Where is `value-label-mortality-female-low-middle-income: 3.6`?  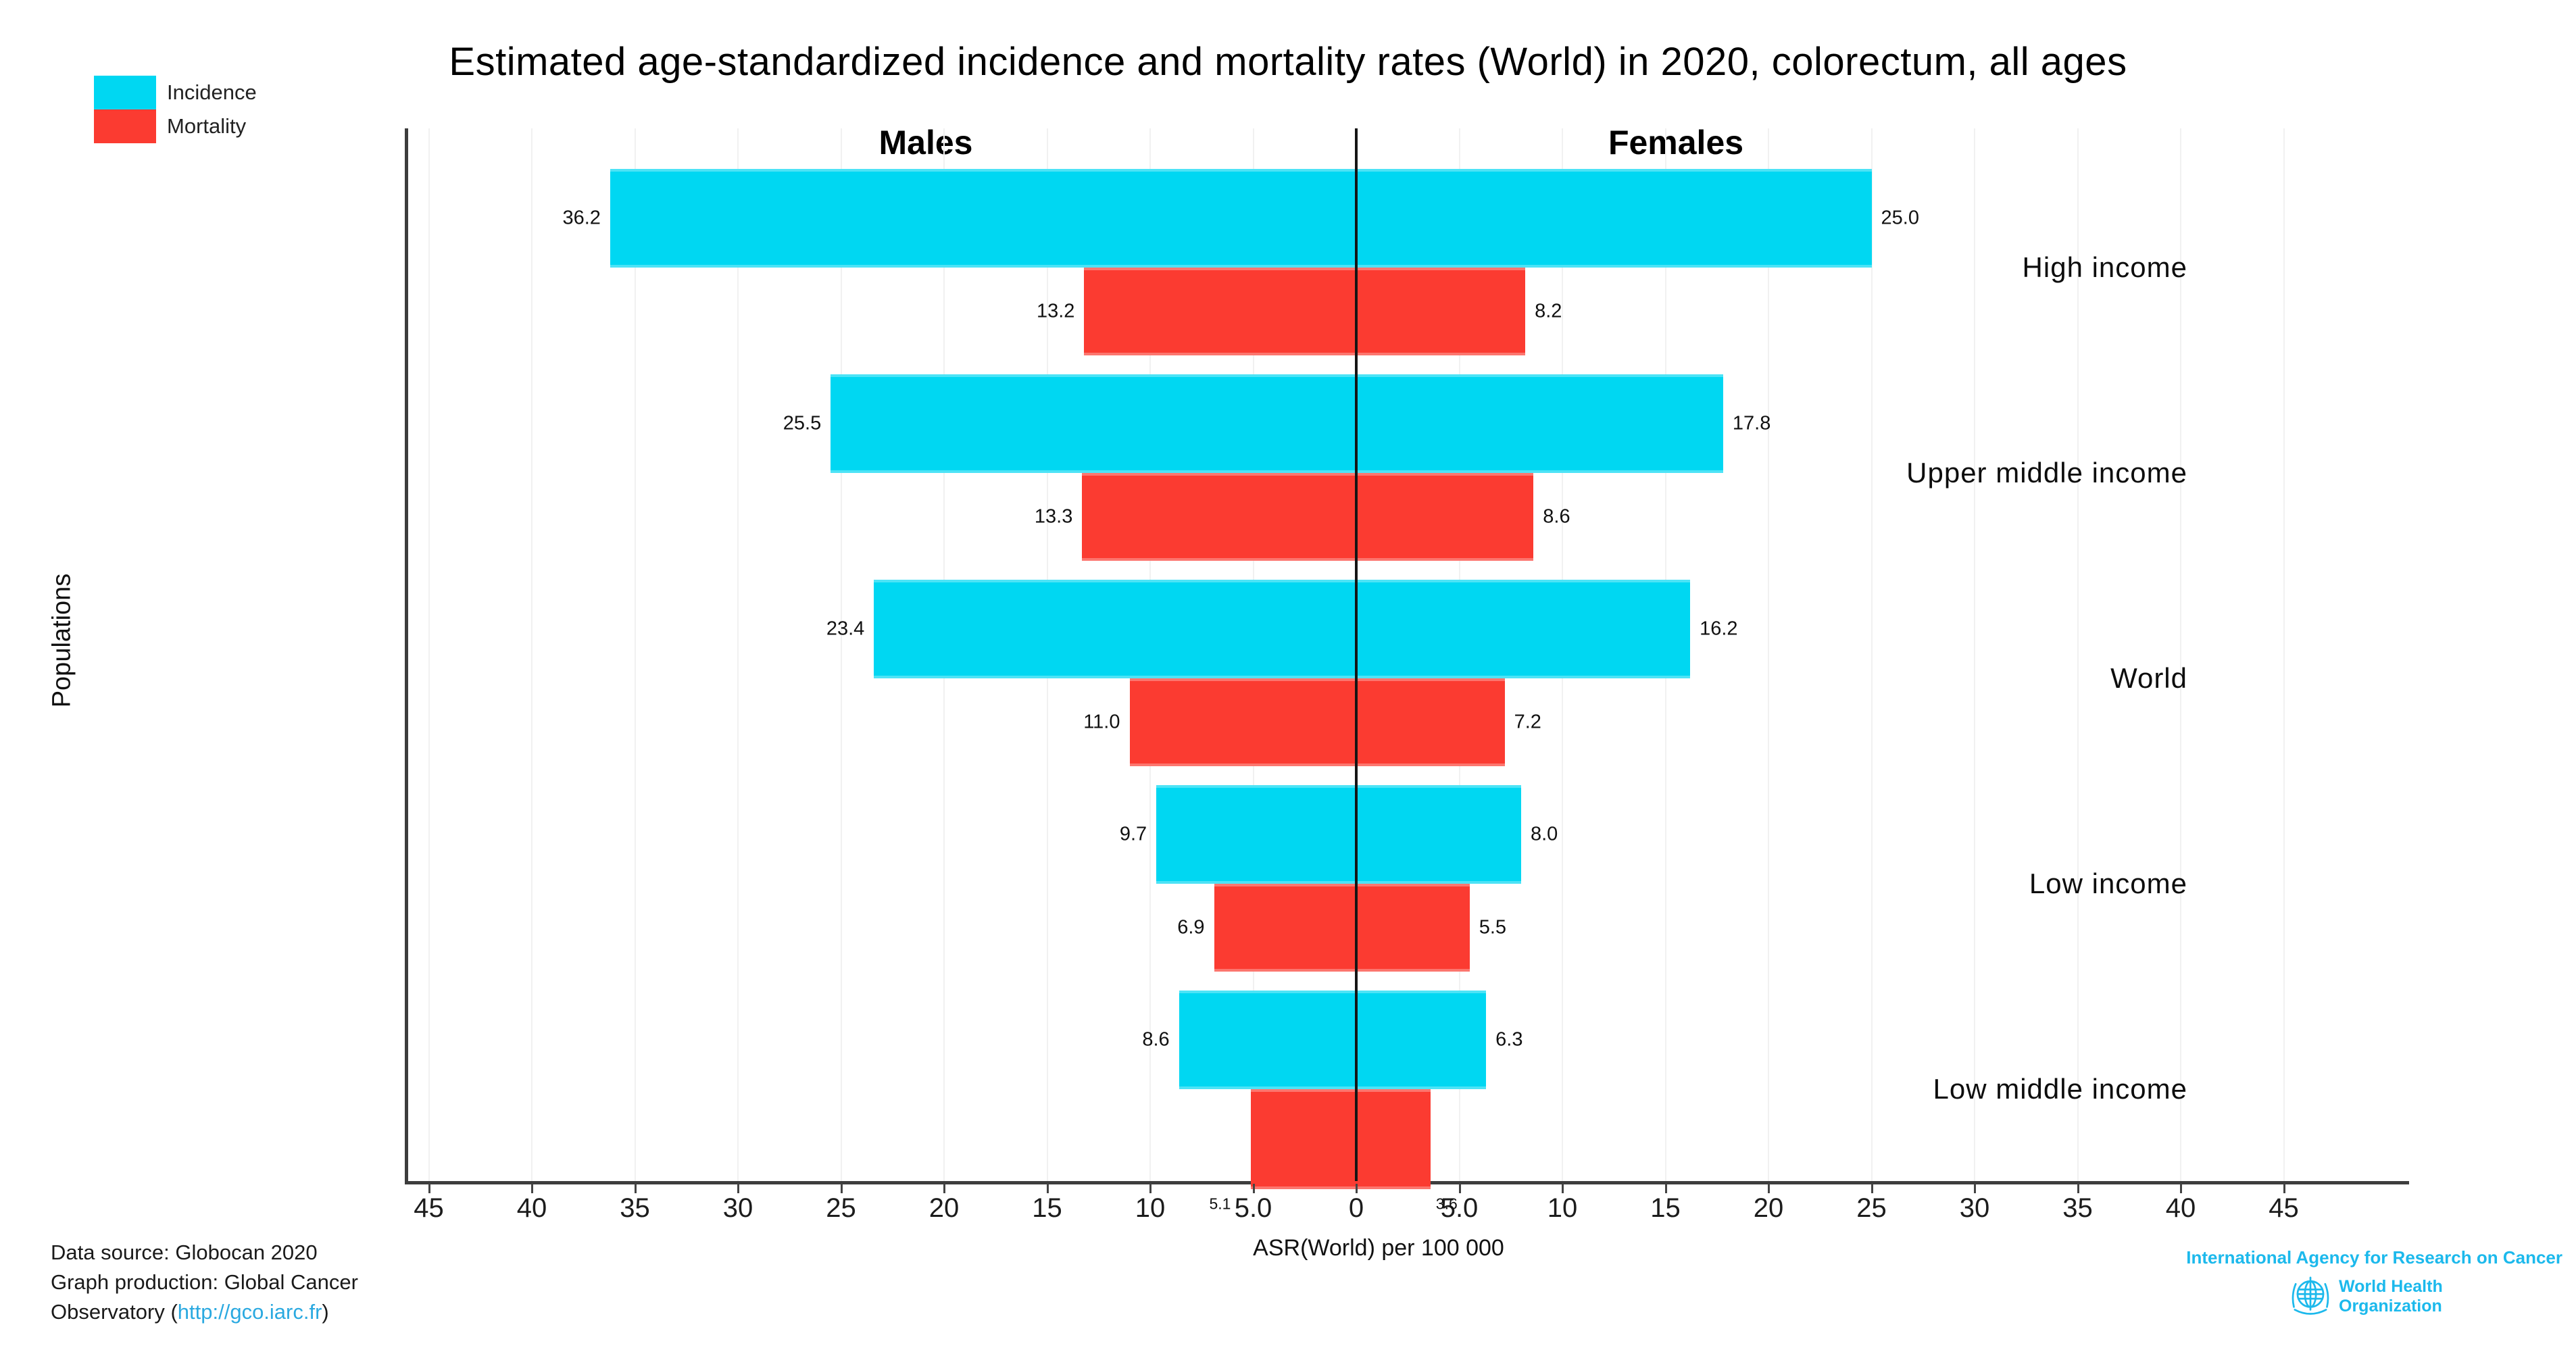 value-label-mortality-female-low-middle-income: 3.6 is located at coordinates (1446, 1204).